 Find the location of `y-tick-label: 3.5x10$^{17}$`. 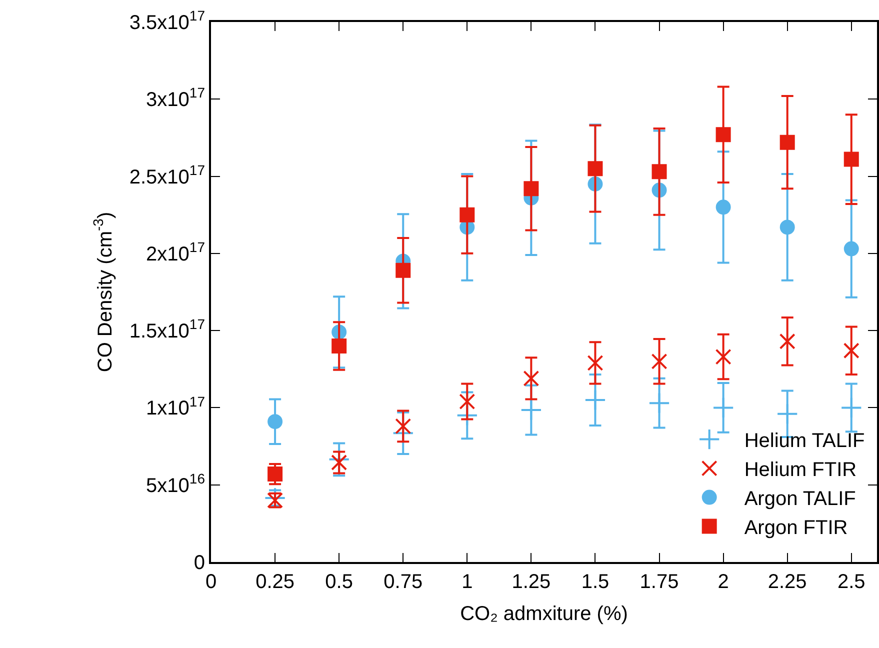

y-tick-label: 3.5x10$^{17}$ is located at coordinates (167, 21).